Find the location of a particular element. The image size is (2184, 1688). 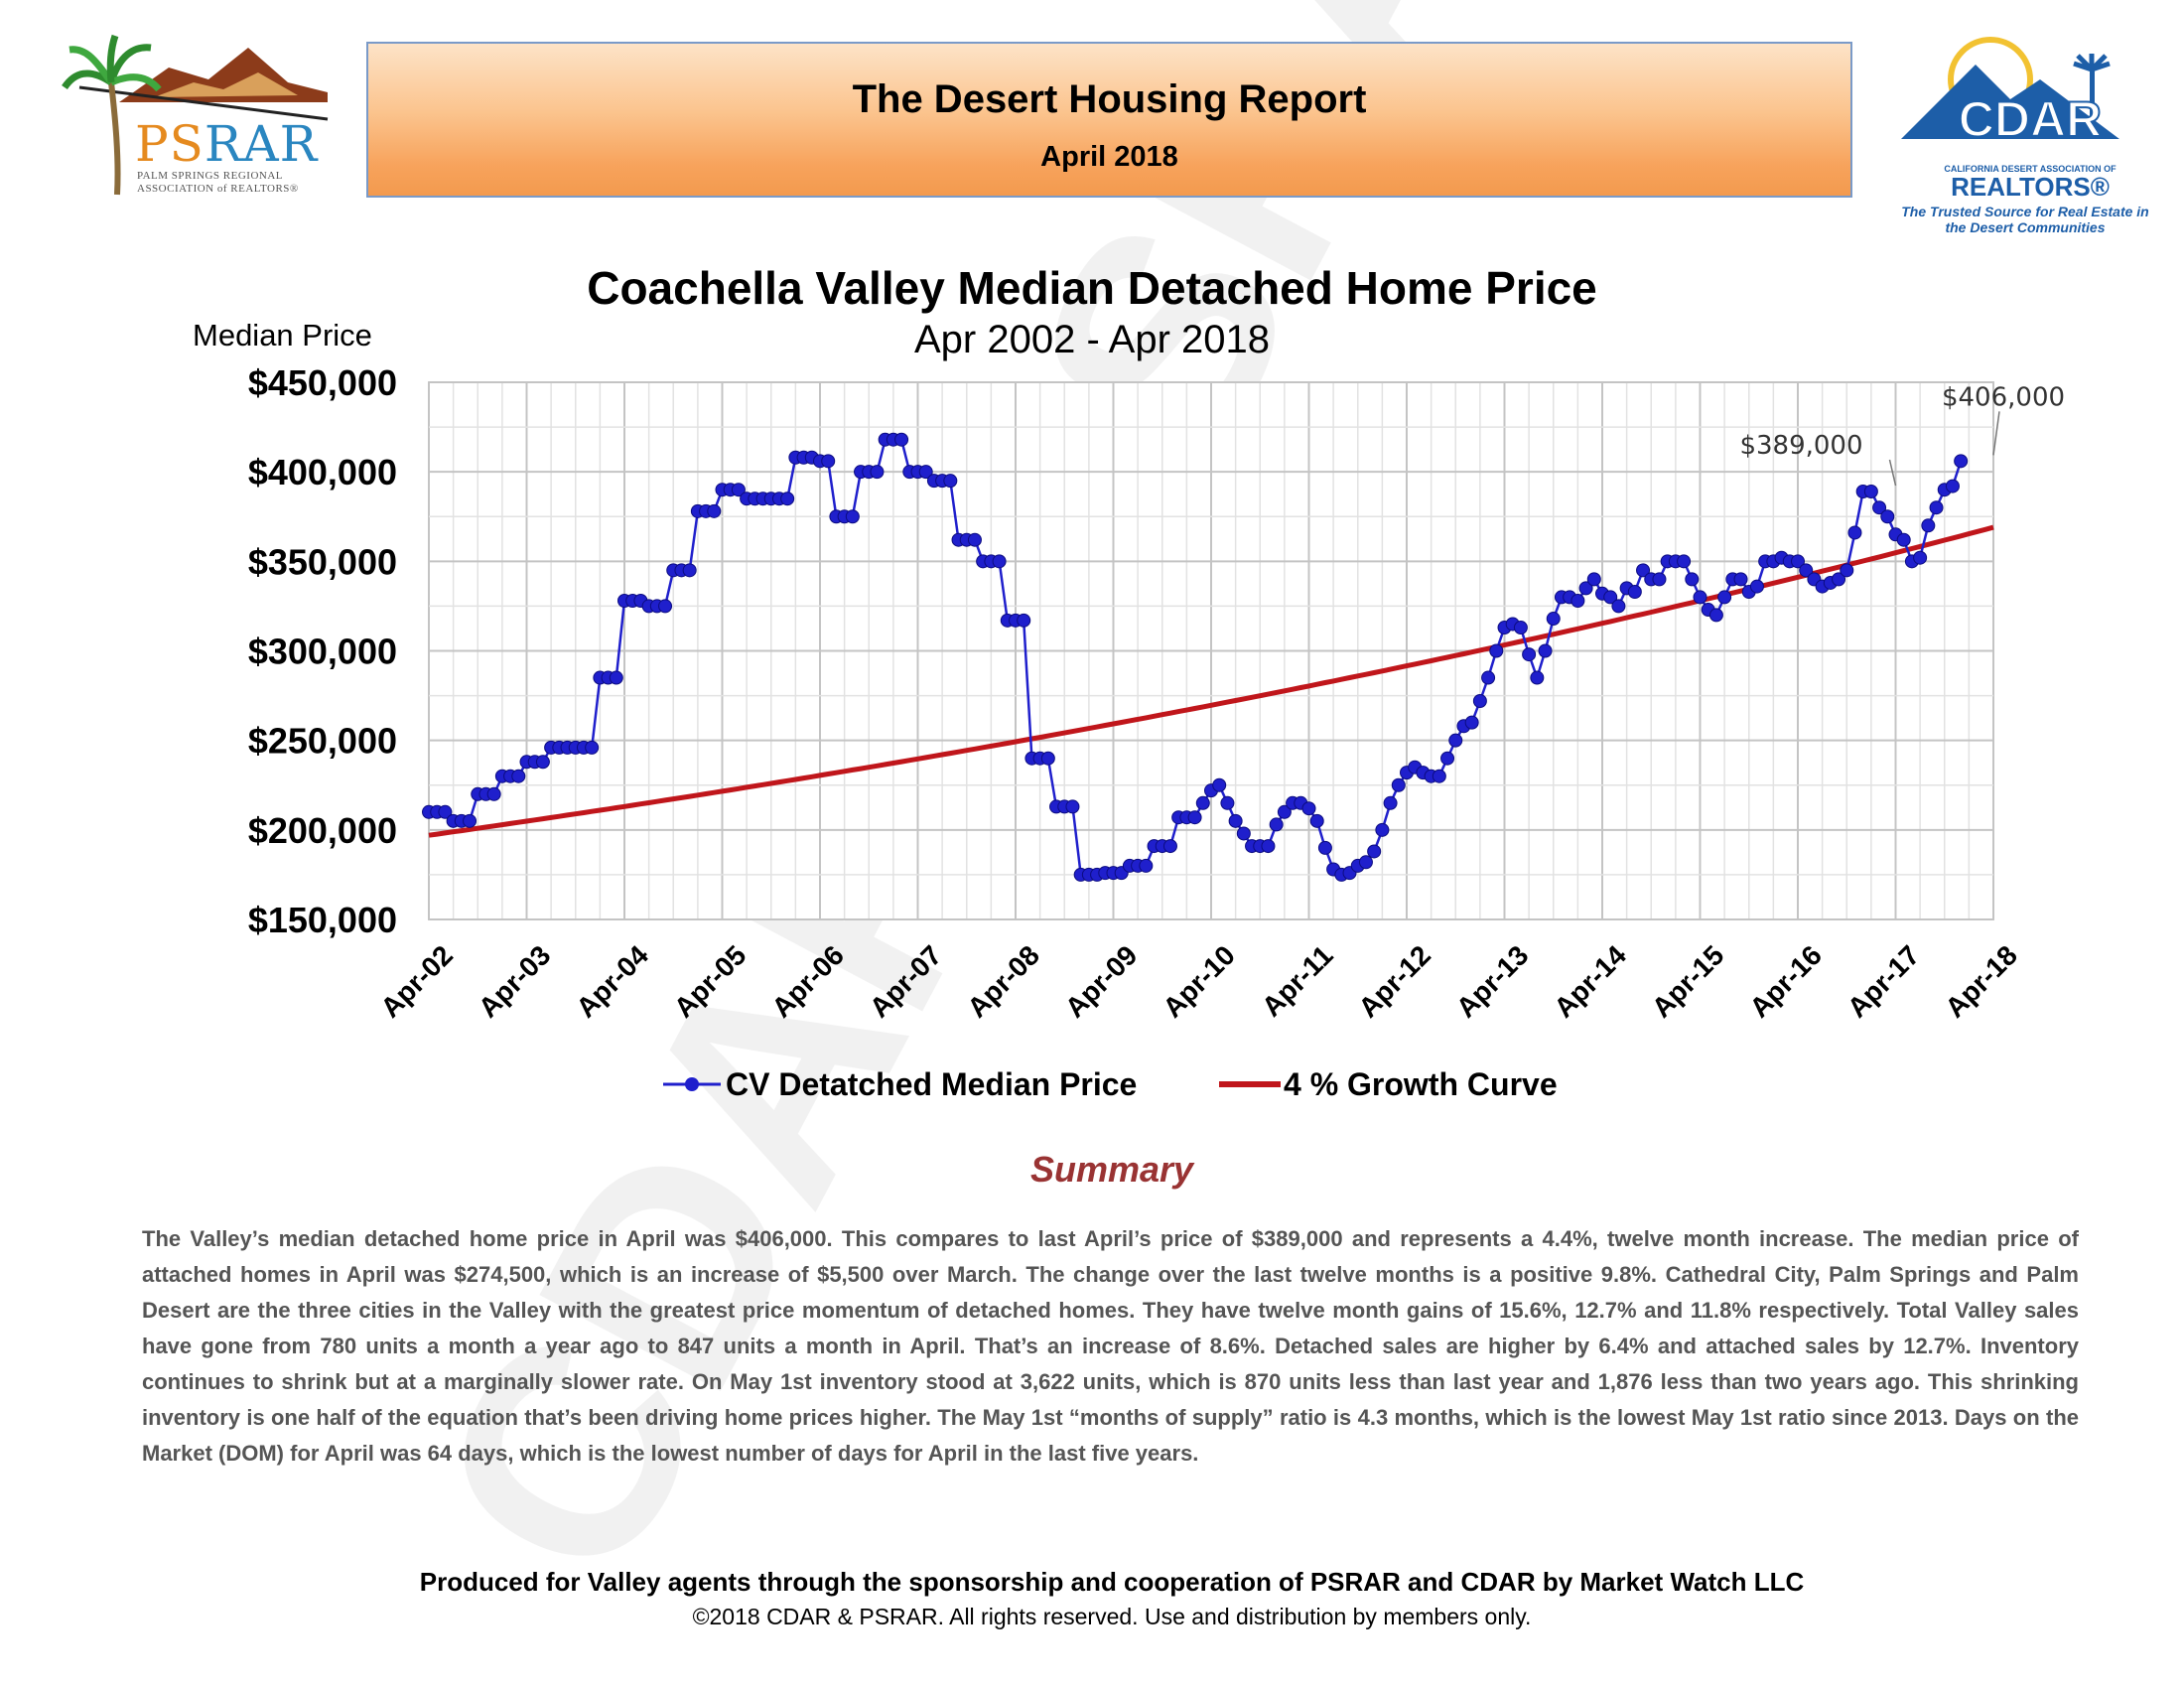

legend-marker-median is located at coordinates (692, 1084).